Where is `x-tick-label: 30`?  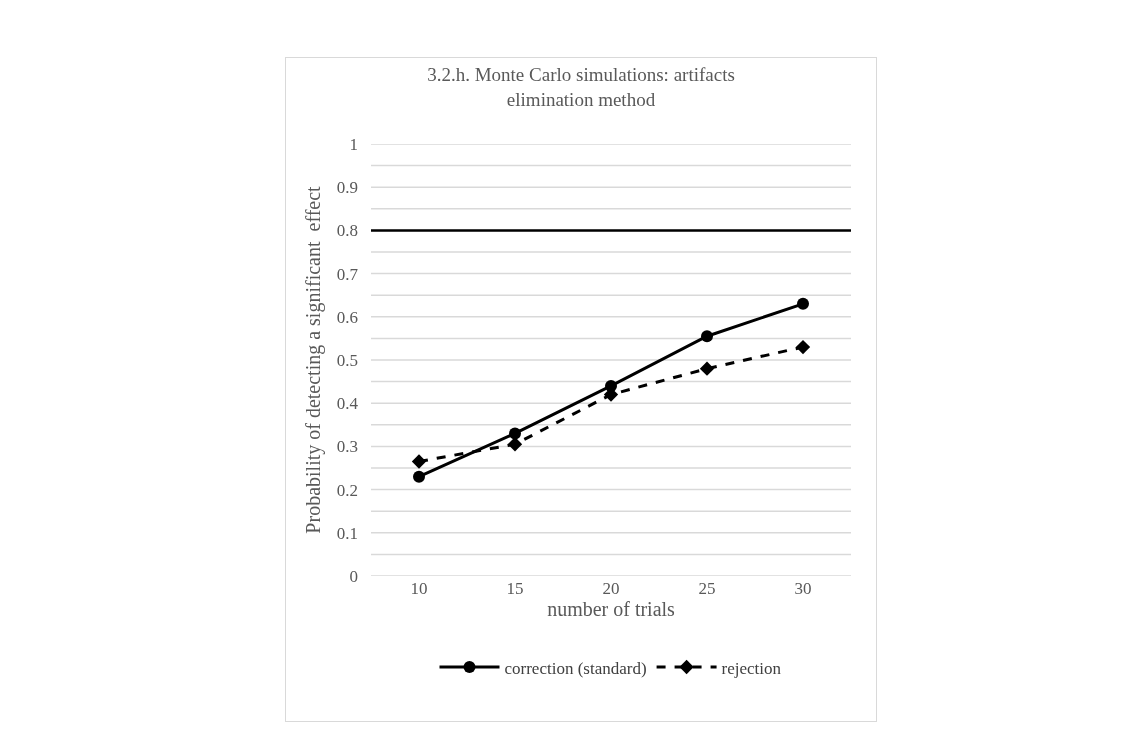
x-tick-label: 30 is located at coordinates (803, 588).